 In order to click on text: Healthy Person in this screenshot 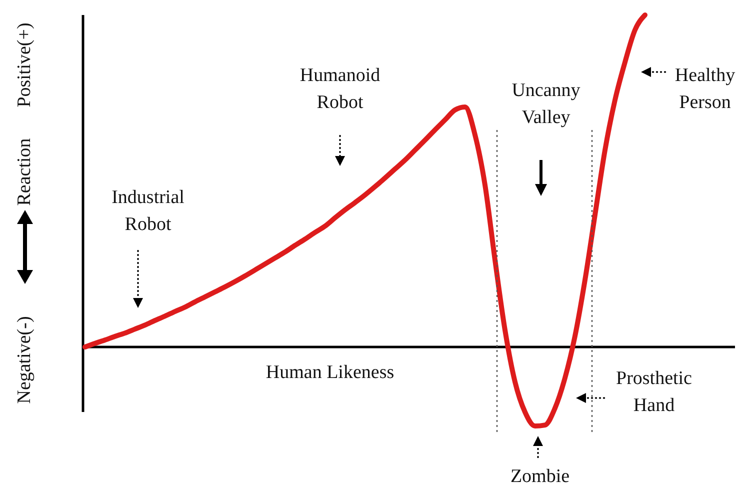, I will do `click(705, 89)`.